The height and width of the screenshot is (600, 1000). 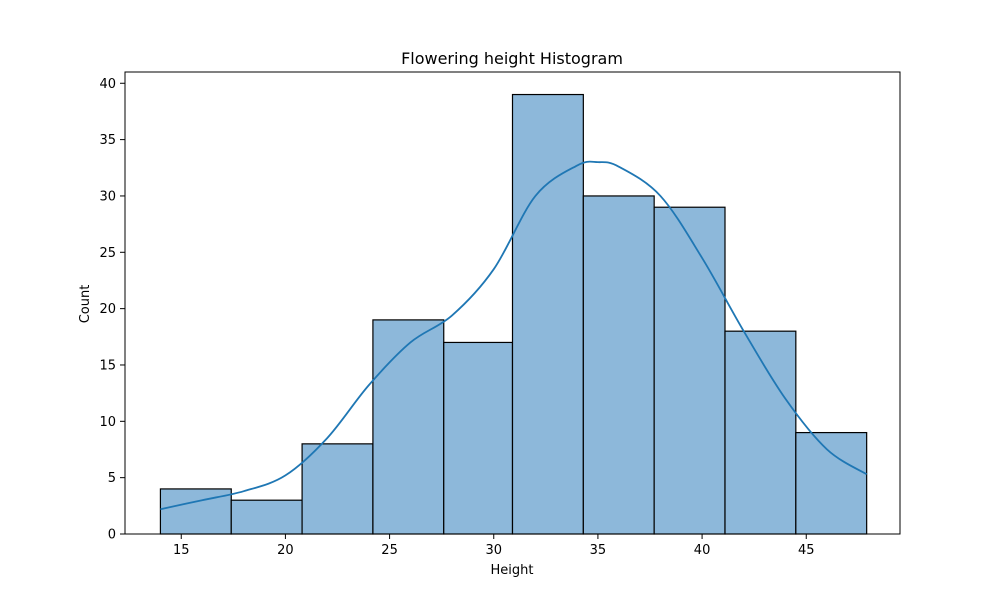 What do you see at coordinates (107, 309) in the screenshot?
I see `y-tick-label: 20` at bounding box center [107, 309].